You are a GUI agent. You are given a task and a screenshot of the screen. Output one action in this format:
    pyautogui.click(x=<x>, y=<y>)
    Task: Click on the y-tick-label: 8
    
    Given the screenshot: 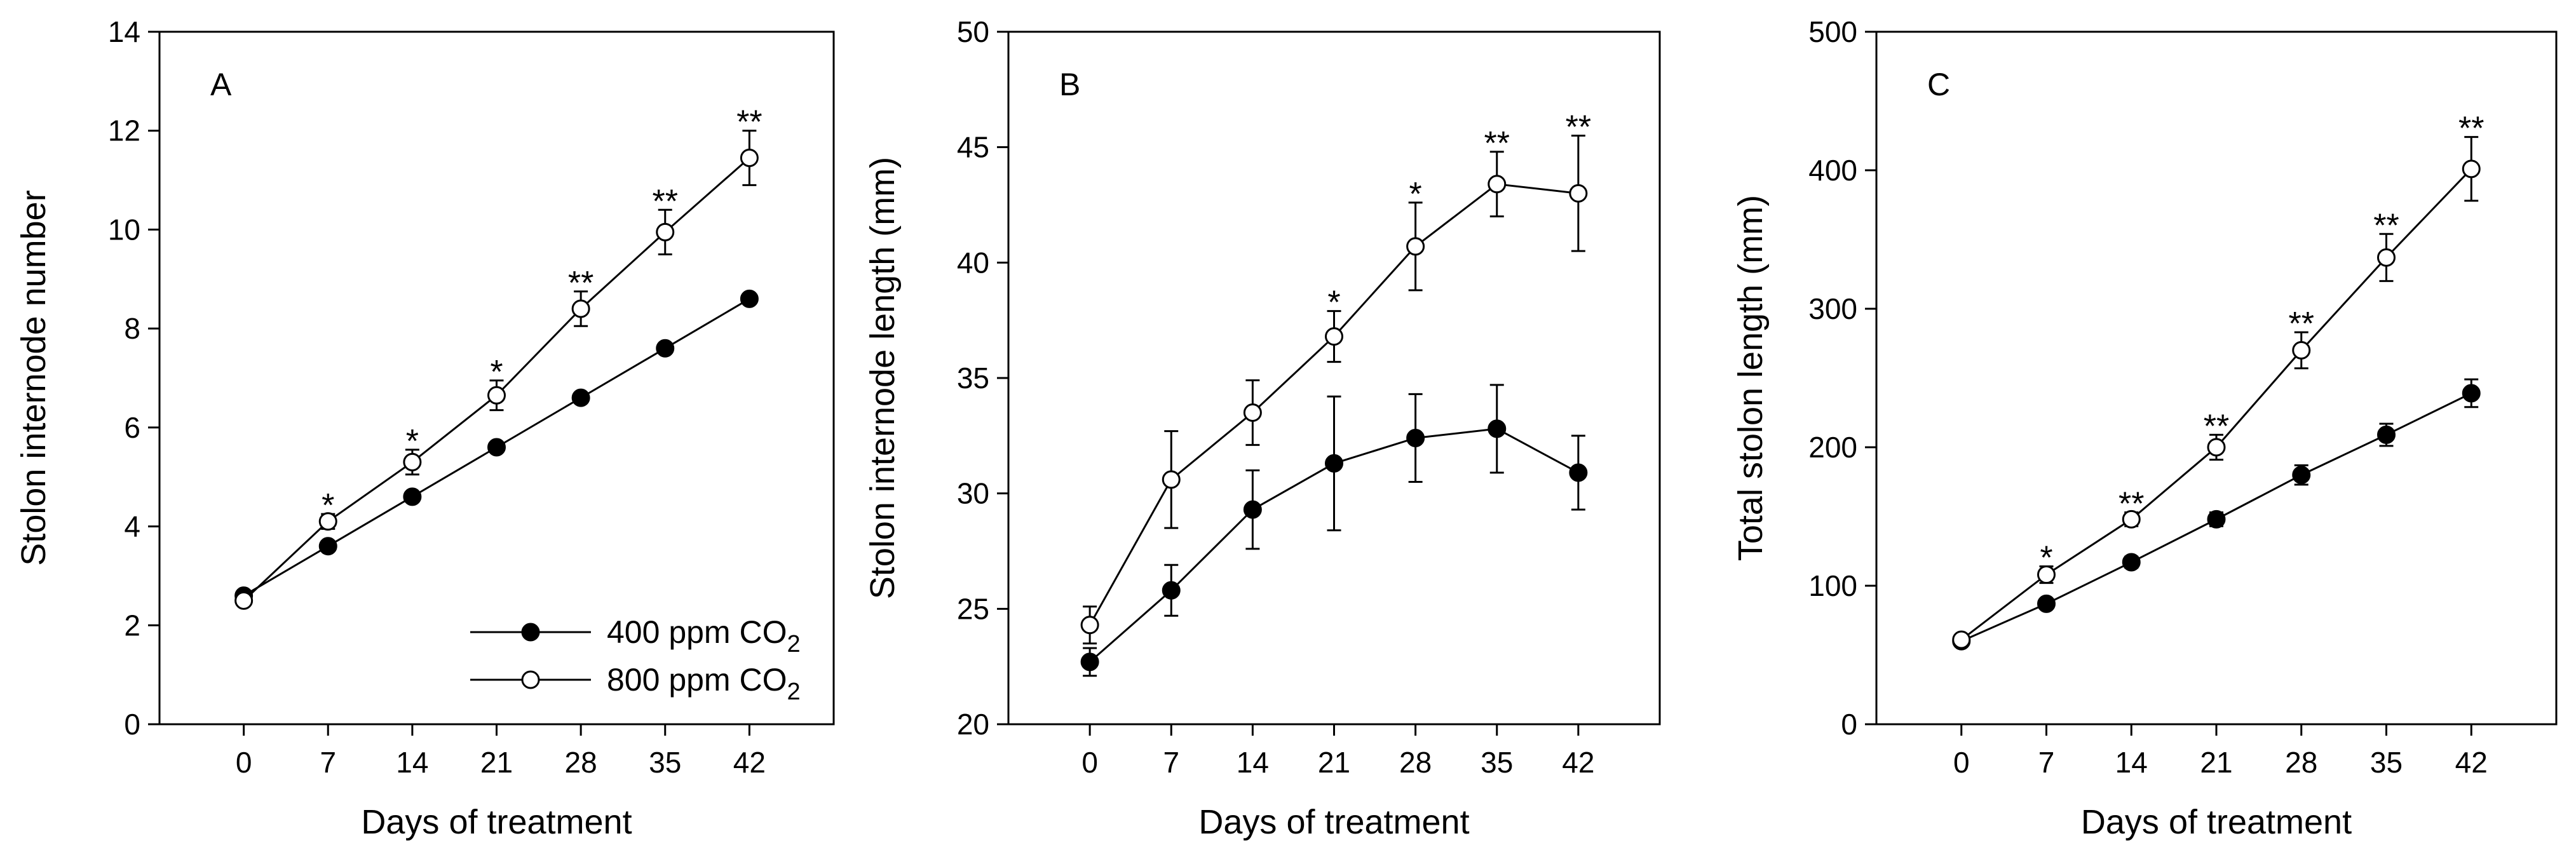 What is the action you would take?
    pyautogui.click(x=132, y=328)
    